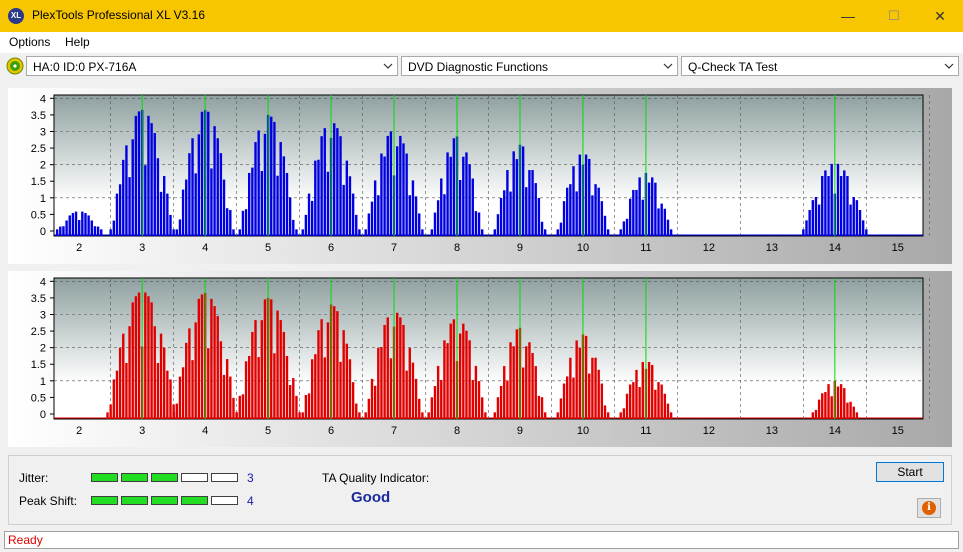 This screenshot has height=552, width=963. What do you see at coordinates (38, 398) in the screenshot?
I see `y-tick-label: 0.5` at bounding box center [38, 398].